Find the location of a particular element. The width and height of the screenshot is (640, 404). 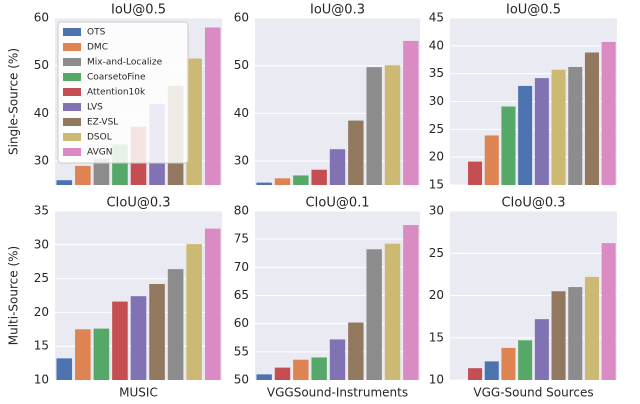

legend-label: DSOL is located at coordinates (99, 138).